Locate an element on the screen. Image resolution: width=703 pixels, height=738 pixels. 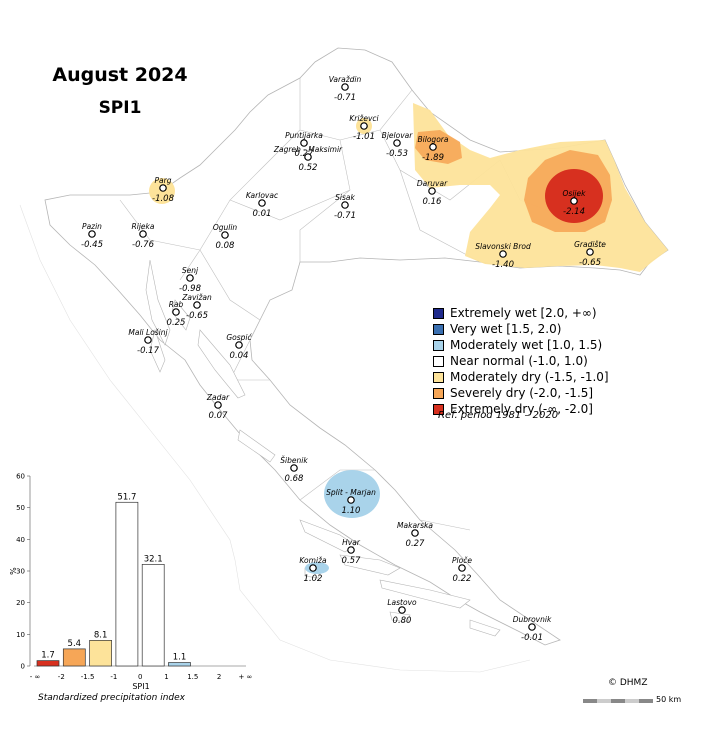
station-name: Dubrovnik is located at coordinates (532, 619).